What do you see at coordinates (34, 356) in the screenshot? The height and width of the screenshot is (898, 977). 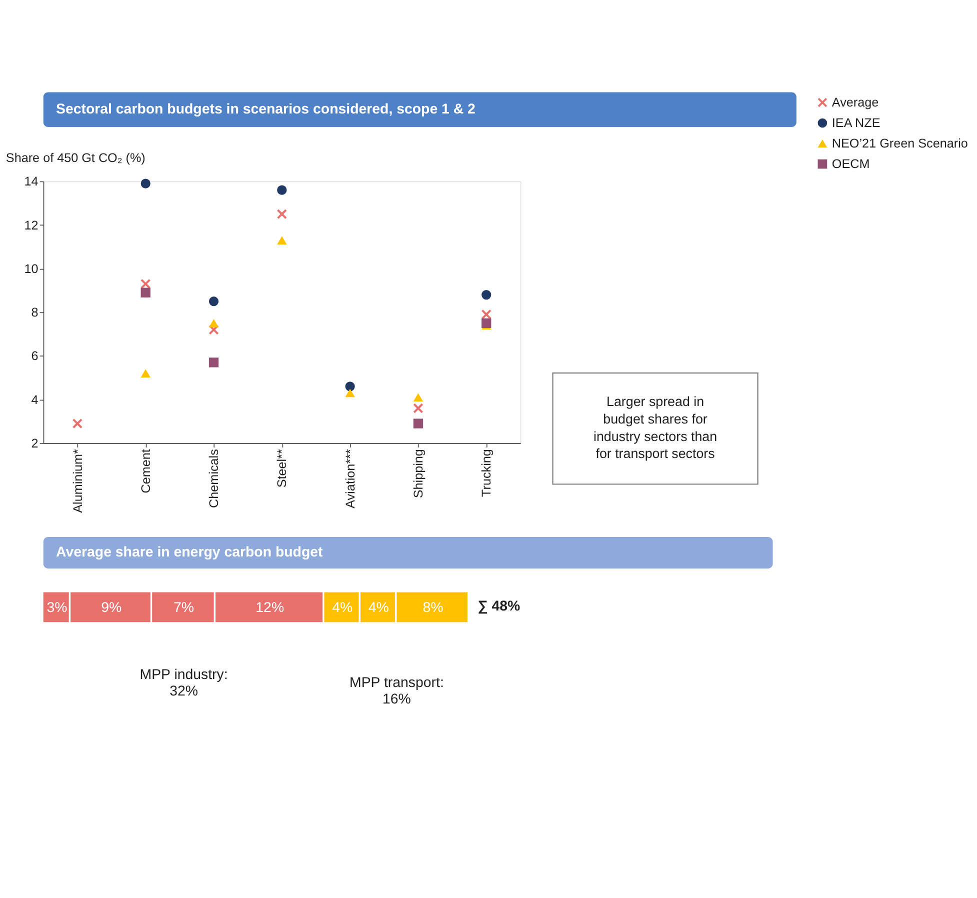 I see `y-tick-label: 6` at bounding box center [34, 356].